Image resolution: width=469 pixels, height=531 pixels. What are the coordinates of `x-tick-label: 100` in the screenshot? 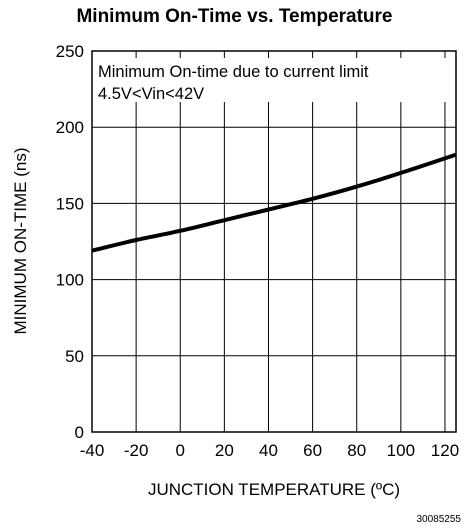 It's located at (401, 450).